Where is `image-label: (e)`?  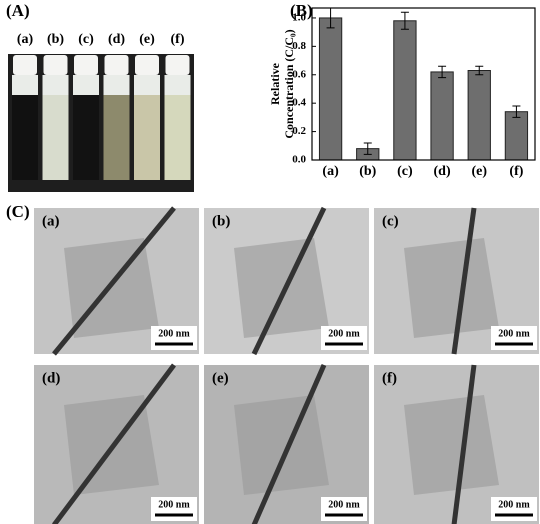
image-label: (e) is located at coordinates (220, 378).